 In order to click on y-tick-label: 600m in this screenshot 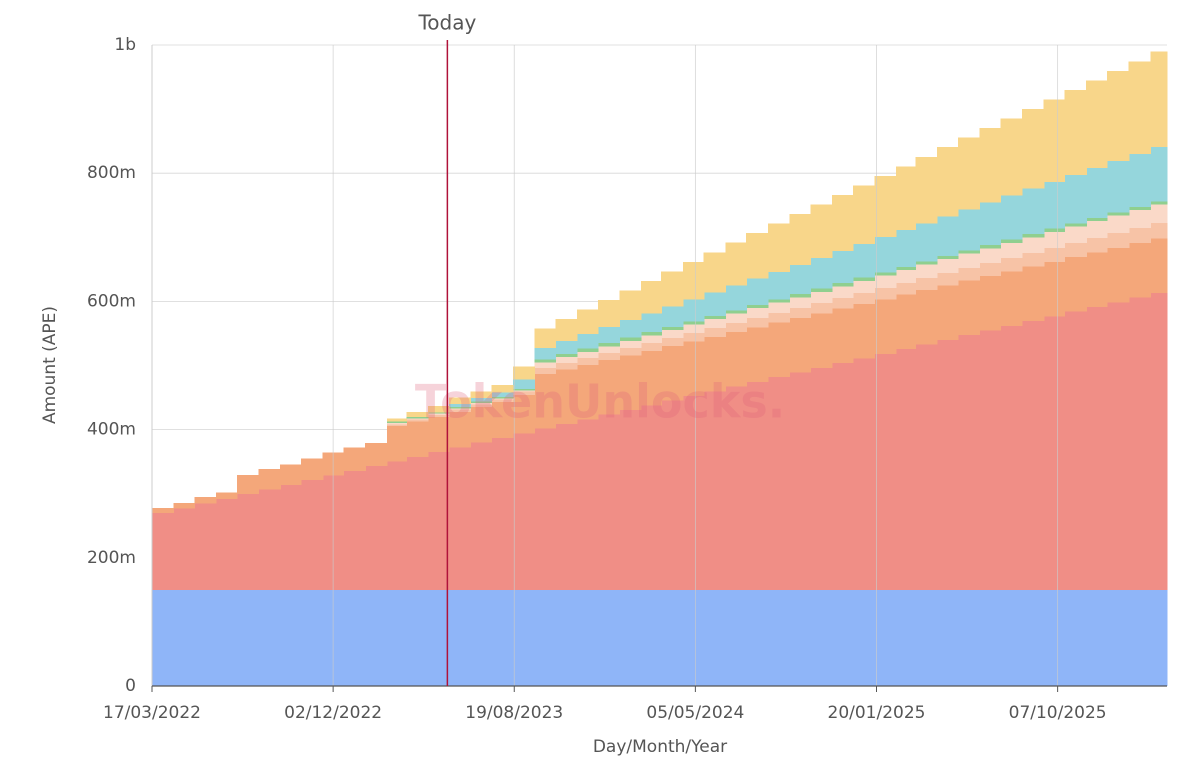, I will do `click(111, 301)`.